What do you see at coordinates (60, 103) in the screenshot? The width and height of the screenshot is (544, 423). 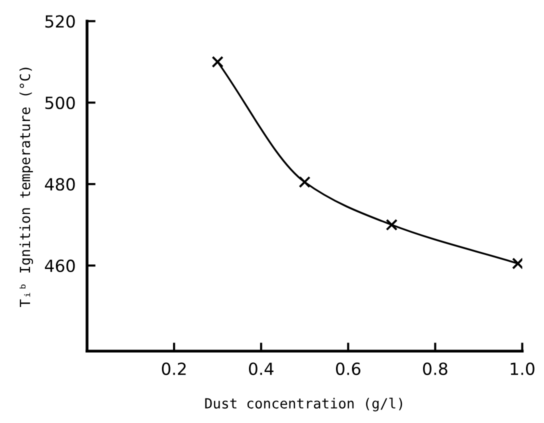 I see `y-tick-label: 500` at bounding box center [60, 103].